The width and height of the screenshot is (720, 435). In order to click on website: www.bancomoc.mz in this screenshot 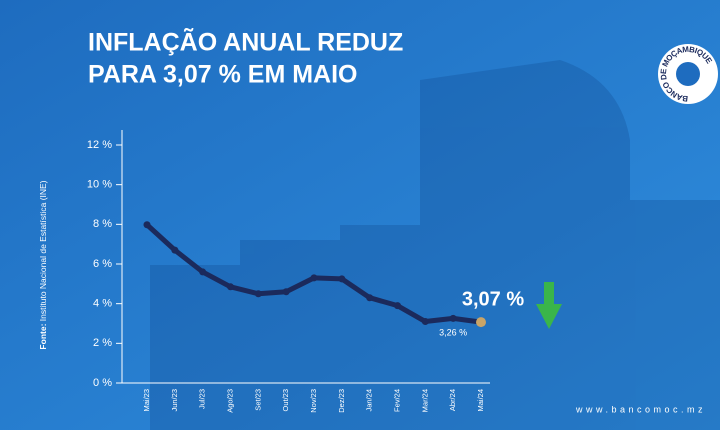, I will do `click(640, 409)`.